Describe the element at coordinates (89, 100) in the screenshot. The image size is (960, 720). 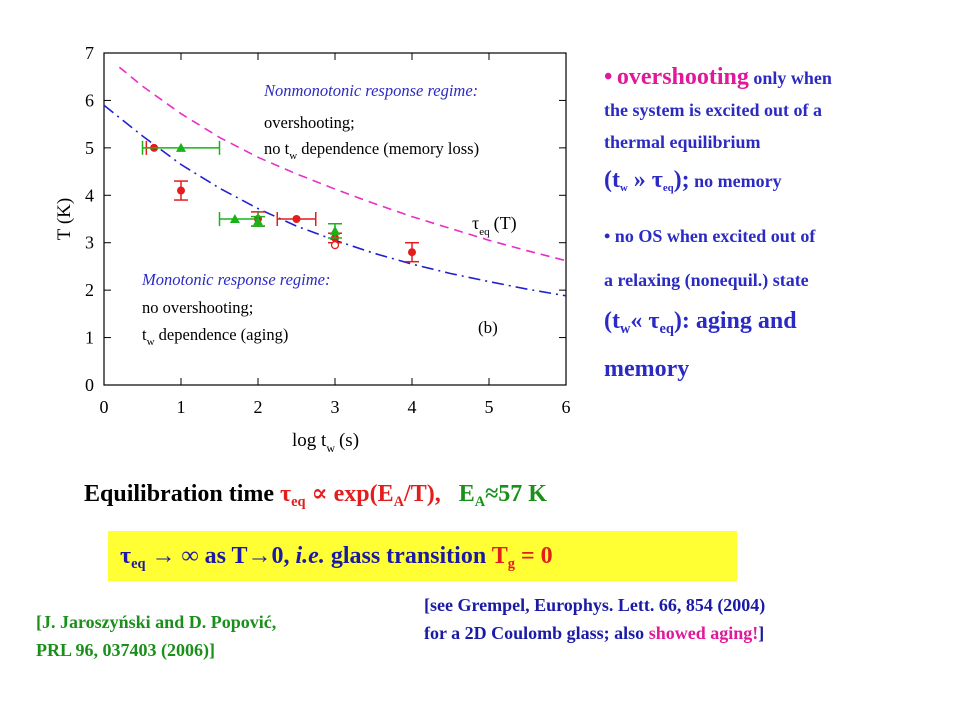
I see `y-tick-label: 6` at that location.